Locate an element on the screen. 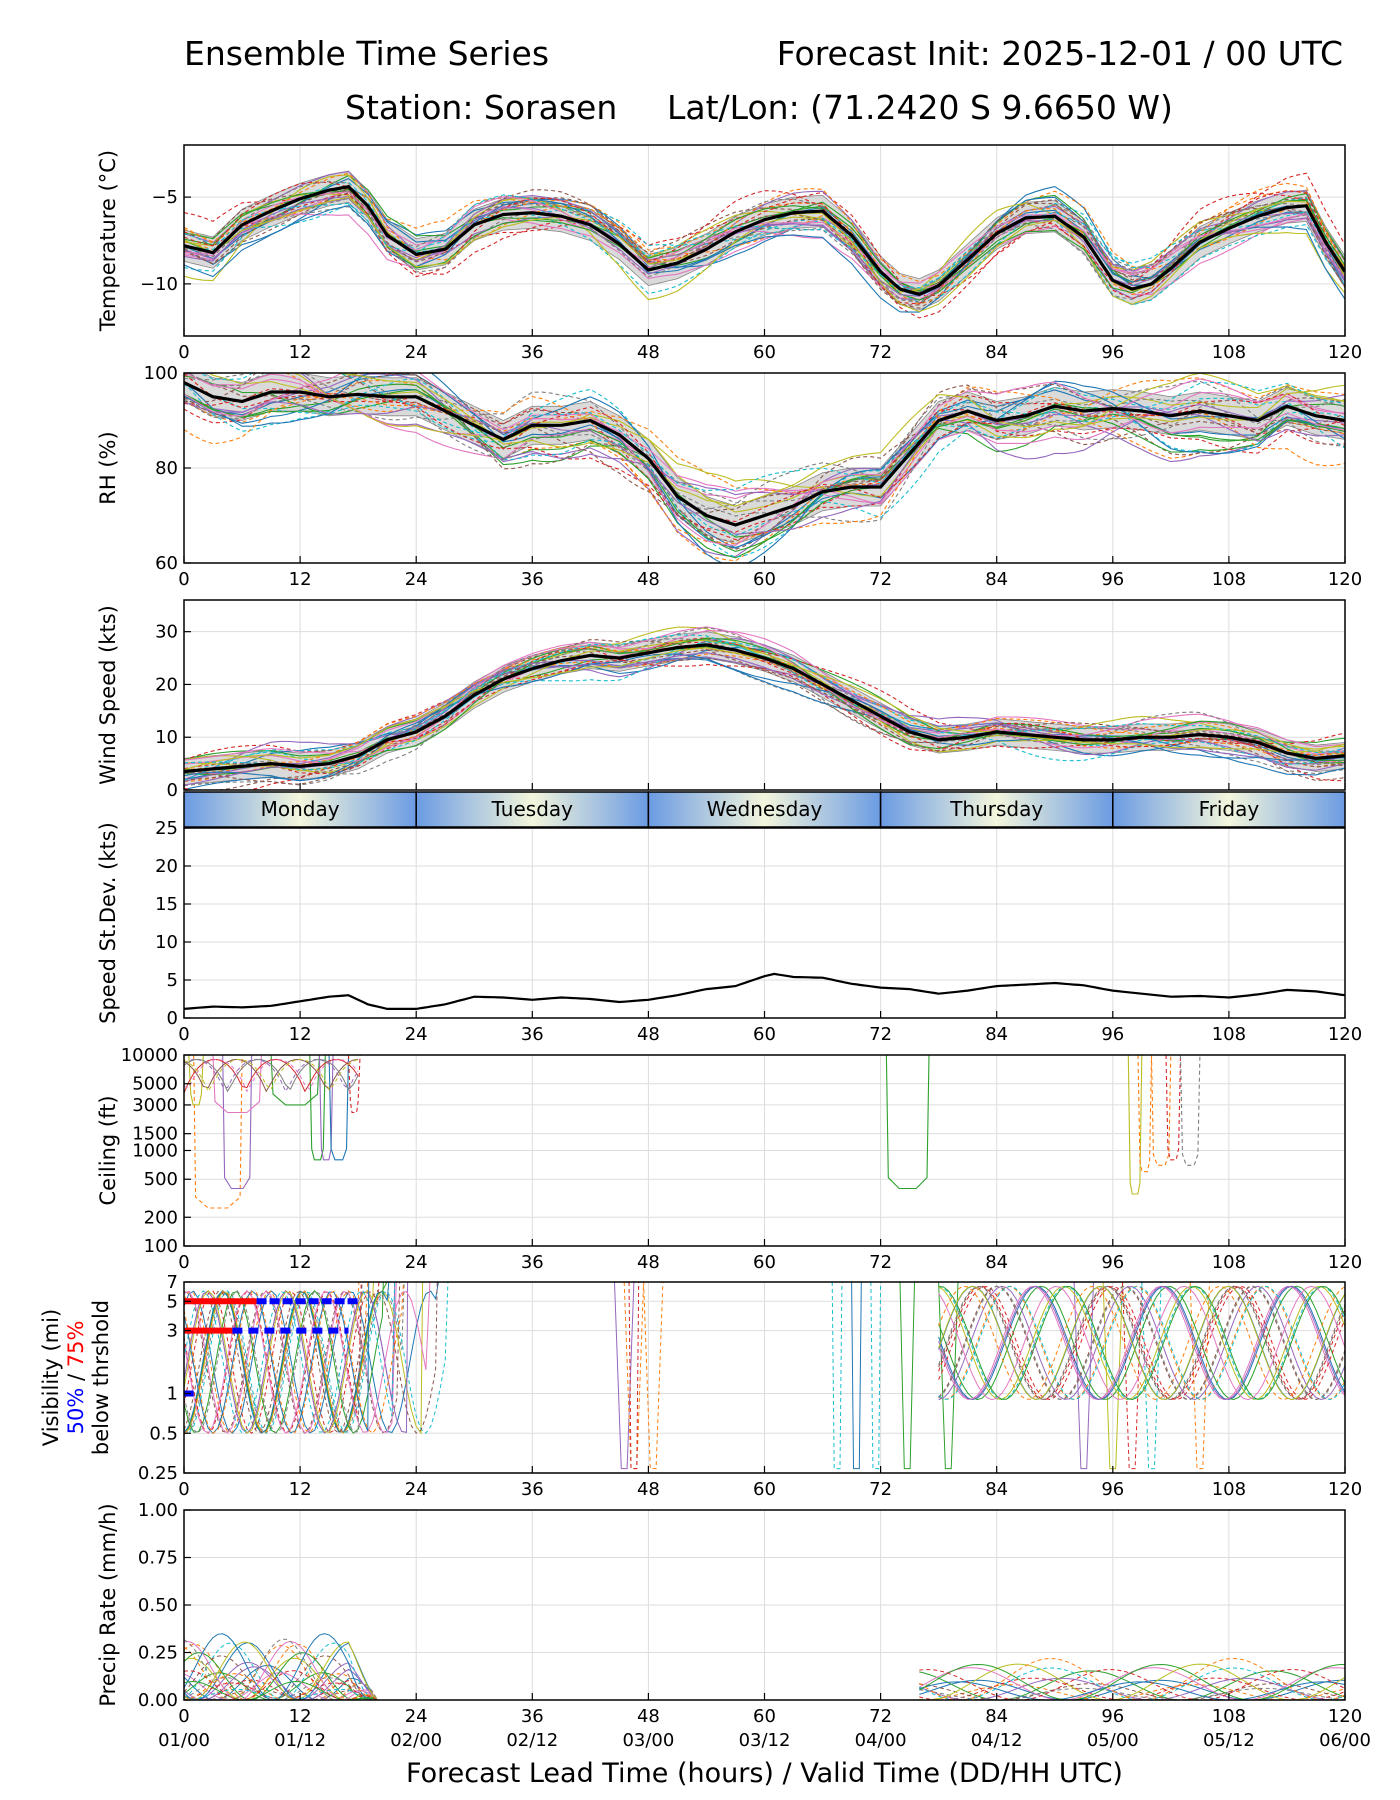 The width and height of the screenshot is (1400, 1800). plot-area-wind is located at coordinates (764, 708).